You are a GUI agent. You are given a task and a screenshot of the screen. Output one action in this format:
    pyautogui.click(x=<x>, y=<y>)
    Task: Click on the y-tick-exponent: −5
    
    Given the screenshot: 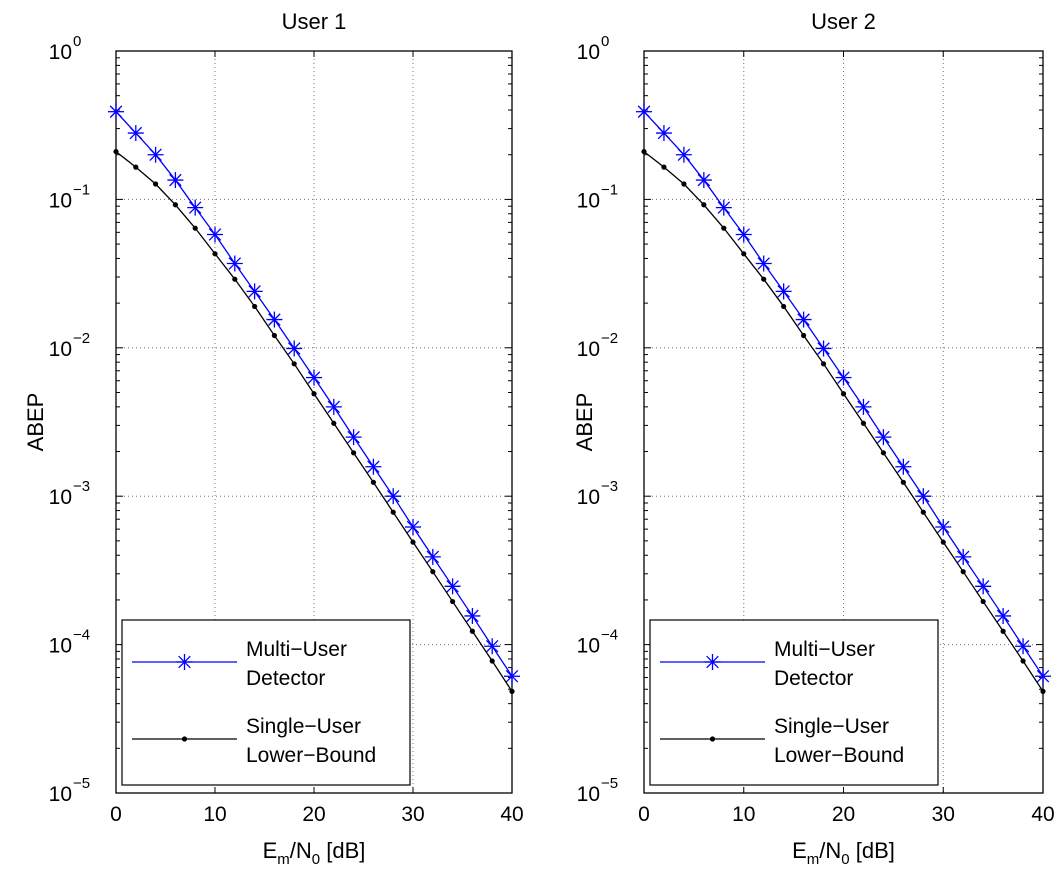 What is the action you would take?
    pyautogui.click(x=81, y=783)
    